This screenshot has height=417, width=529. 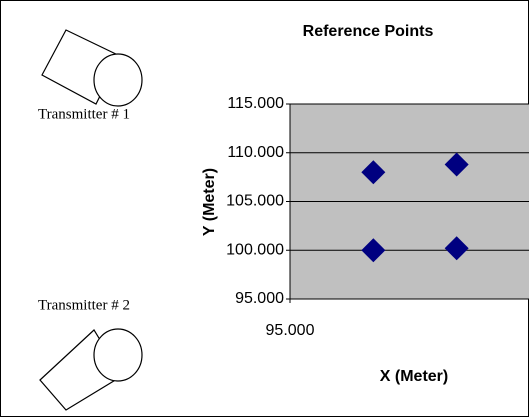 I want to click on y-axis-label: Y (Meter), so click(x=209, y=202).